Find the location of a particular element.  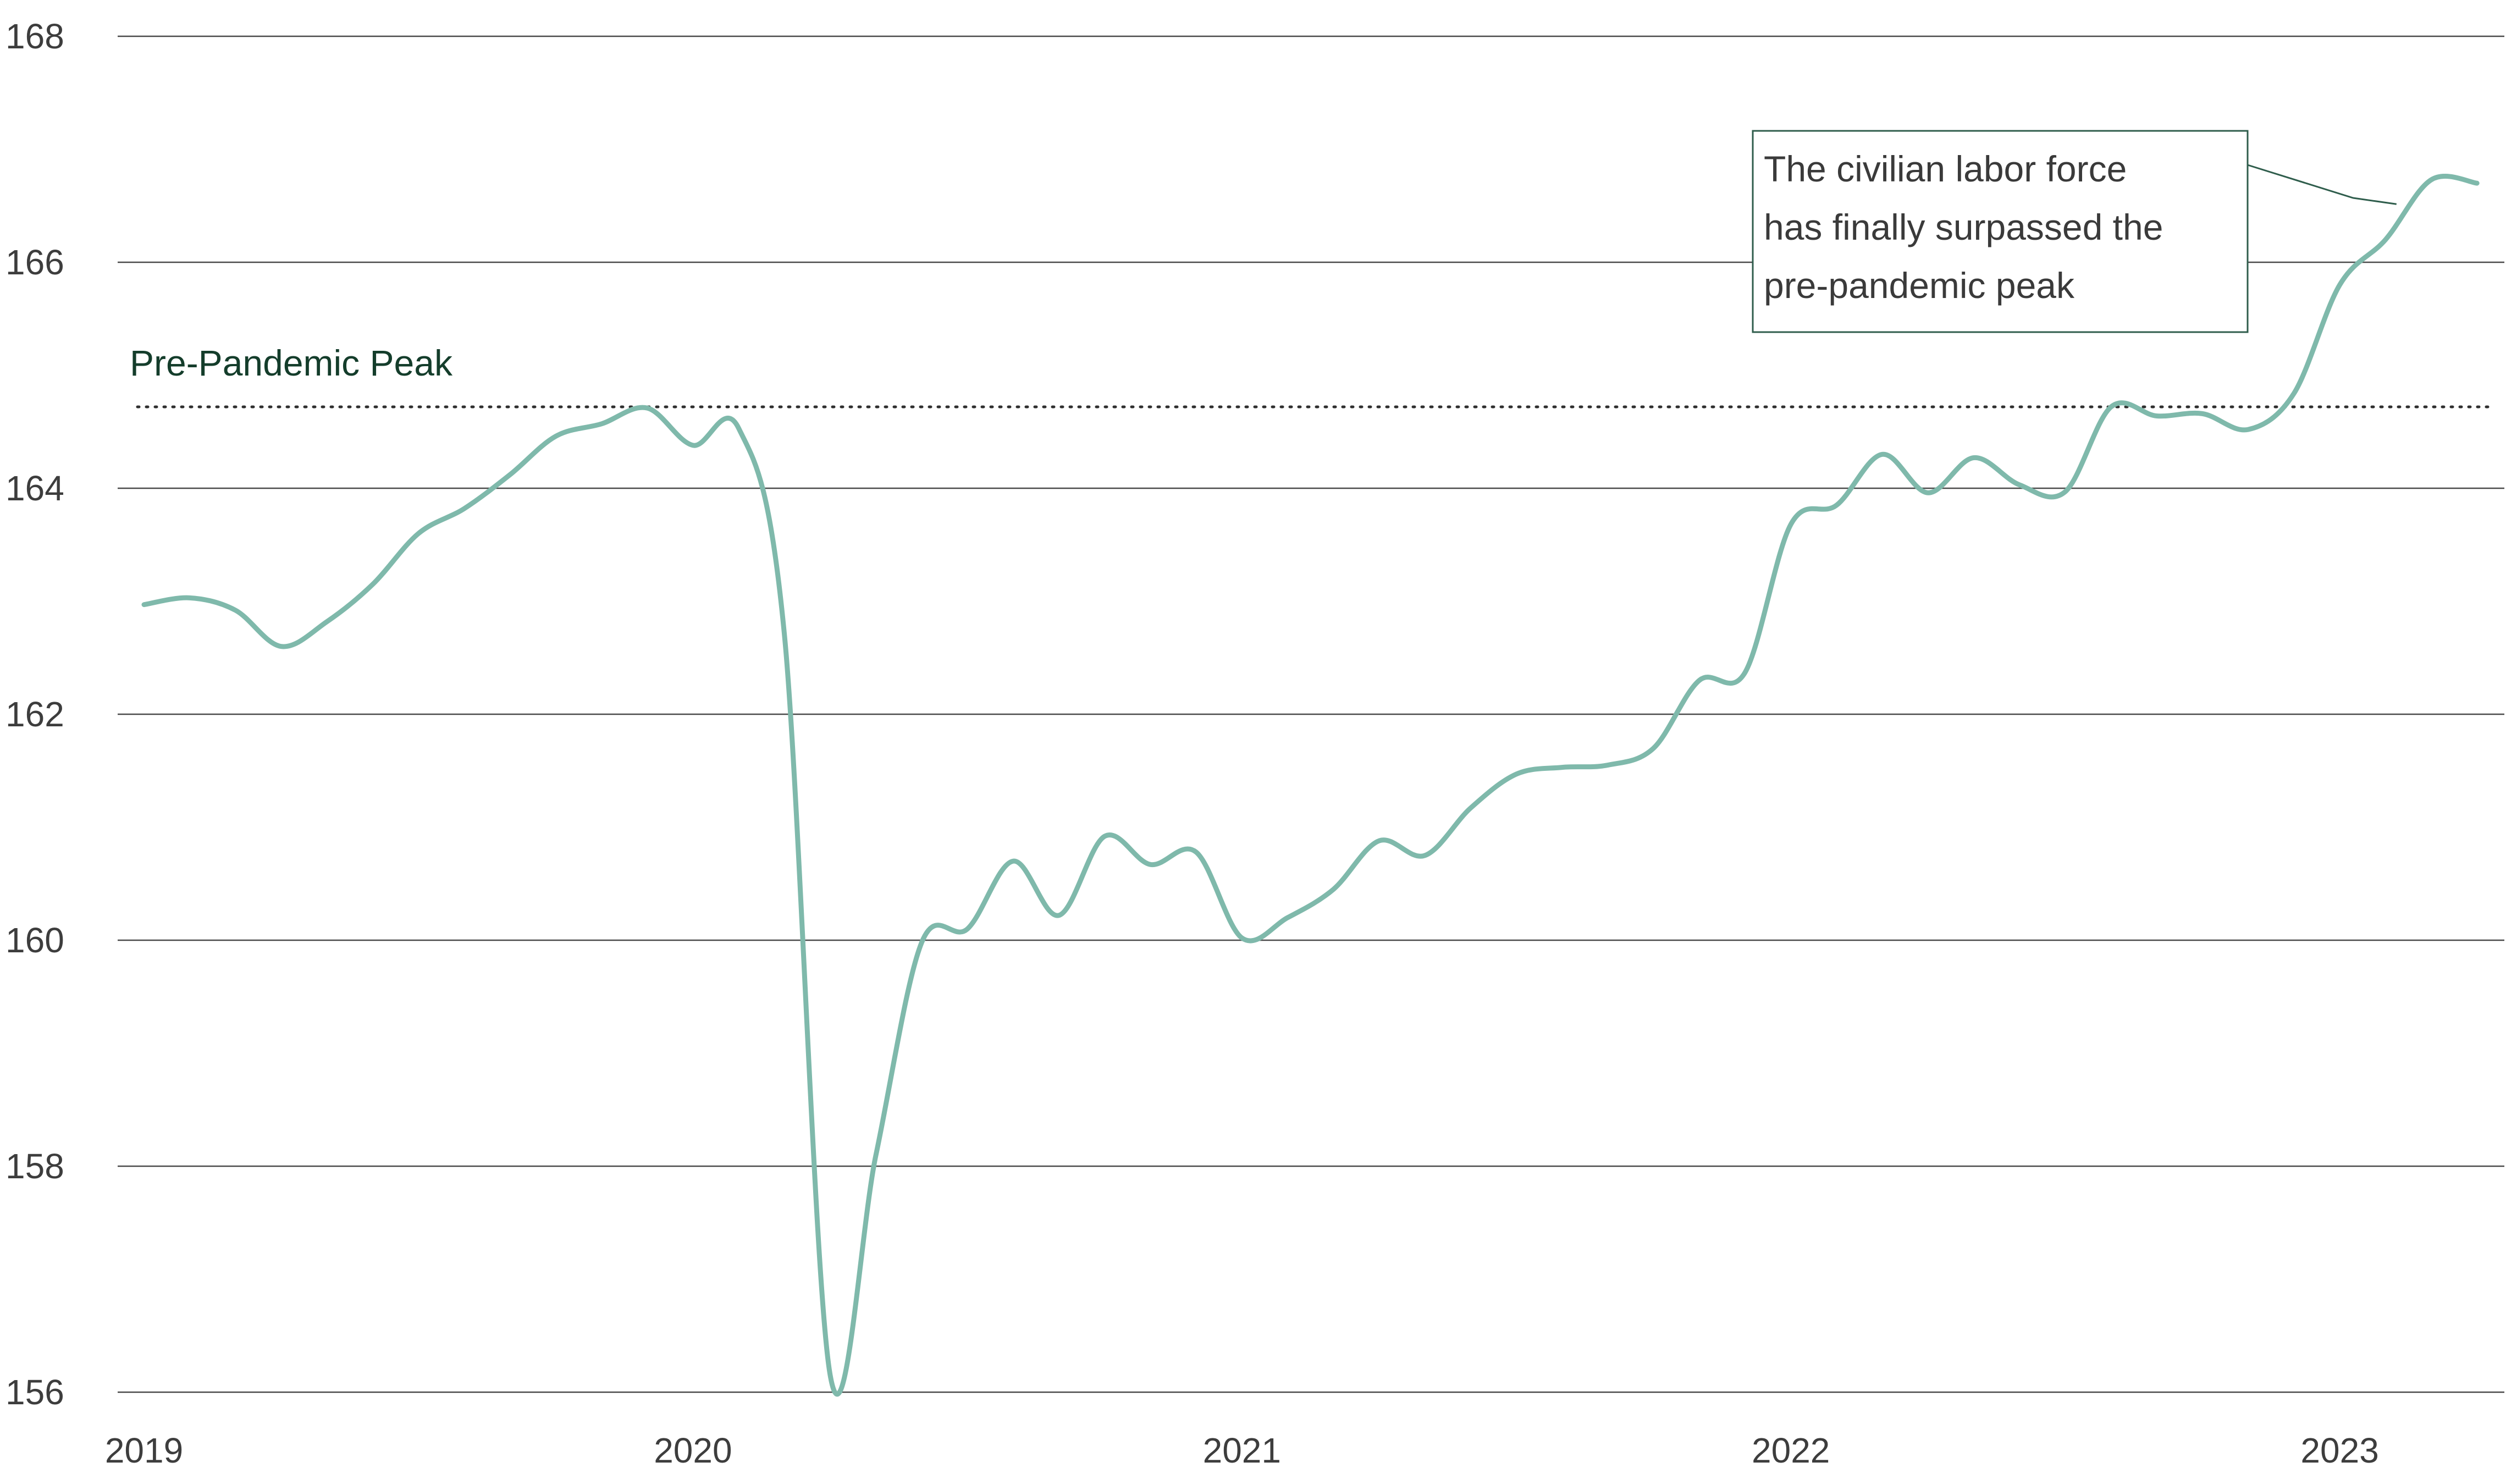

y-tick-162: 162 is located at coordinates (34, 714).